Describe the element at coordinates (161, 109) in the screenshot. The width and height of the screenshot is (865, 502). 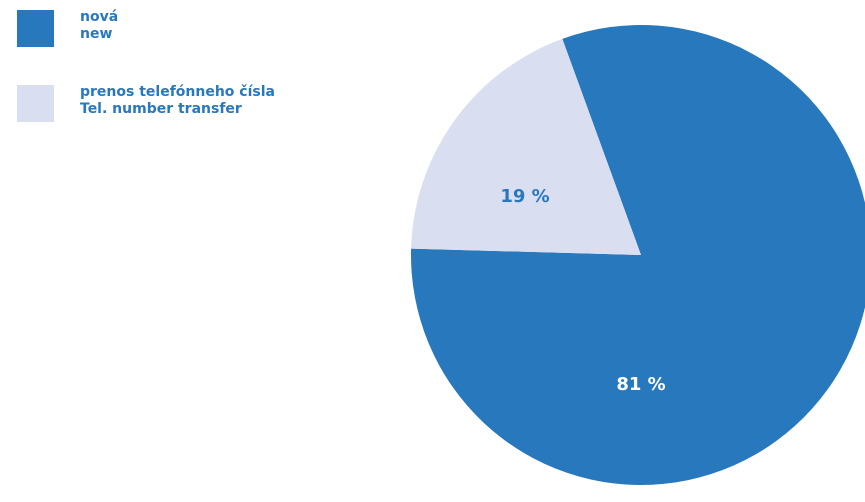
I see `legend-label-en: Tel. number transfer` at that location.